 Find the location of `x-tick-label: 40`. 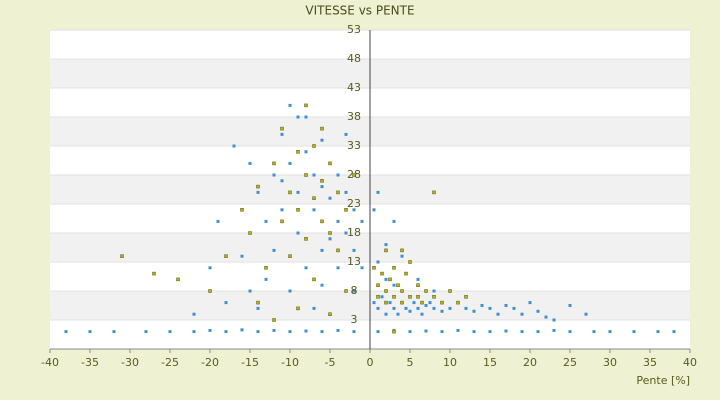

x-tick-label: 40 is located at coordinates (690, 362).